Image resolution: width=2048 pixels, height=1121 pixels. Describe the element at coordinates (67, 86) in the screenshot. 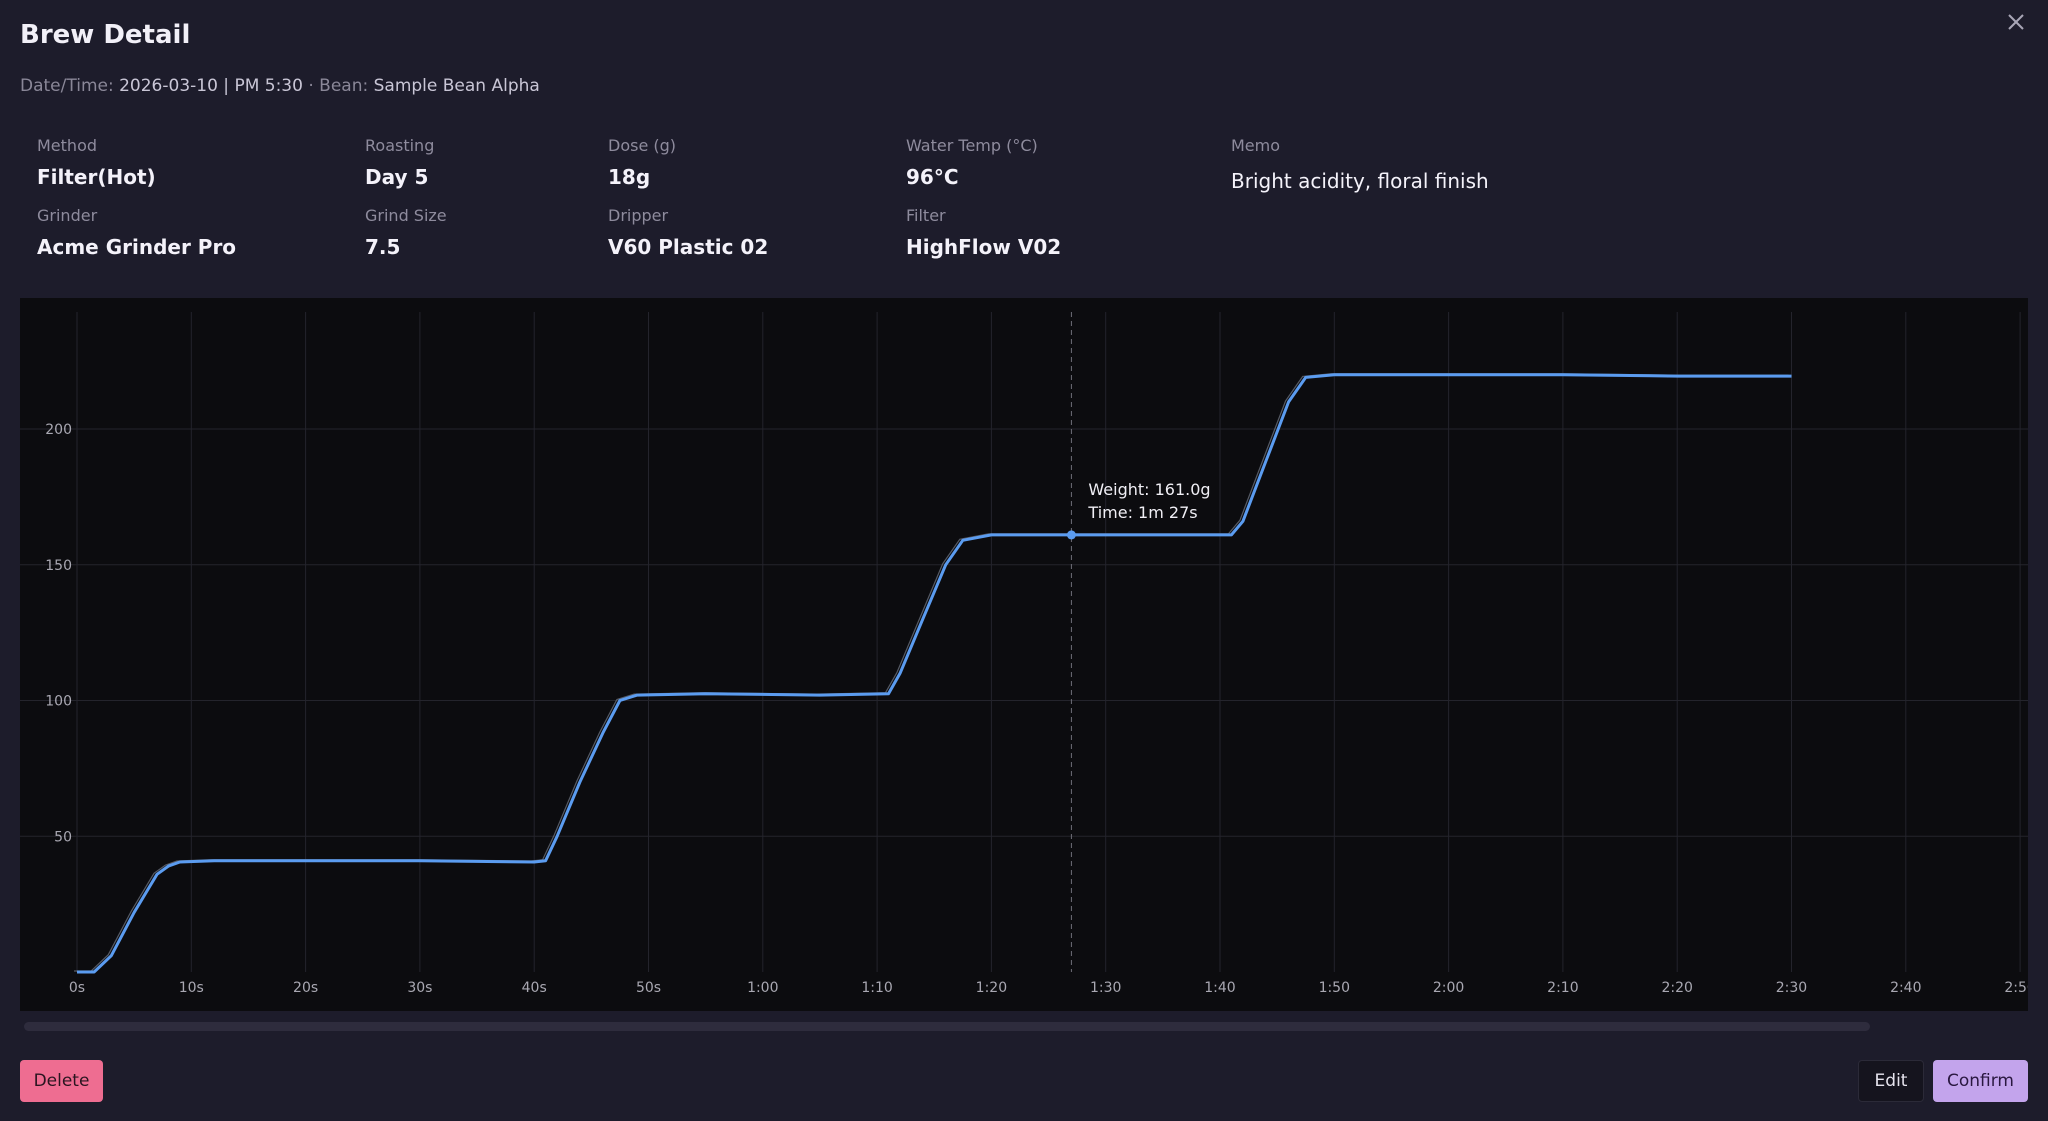

I see `datetime-label: Date/Time:` at that location.